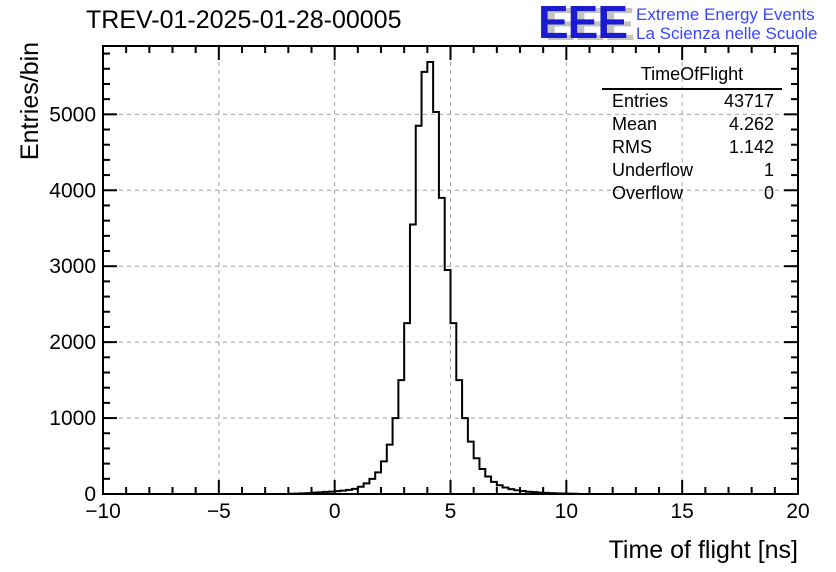 This screenshot has width=836, height=572. What do you see at coordinates (692, 124) in the screenshot?
I see `stats-row: Mean 4.262` at bounding box center [692, 124].